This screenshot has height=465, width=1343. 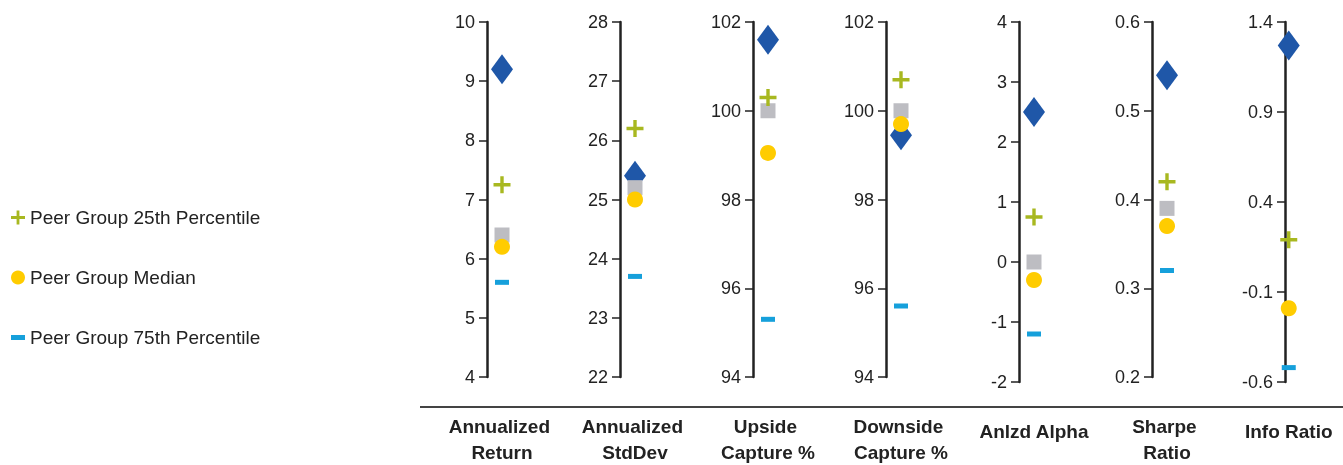 What do you see at coordinates (998, 322) in the screenshot?
I see `y-tick-label: -1` at bounding box center [998, 322].